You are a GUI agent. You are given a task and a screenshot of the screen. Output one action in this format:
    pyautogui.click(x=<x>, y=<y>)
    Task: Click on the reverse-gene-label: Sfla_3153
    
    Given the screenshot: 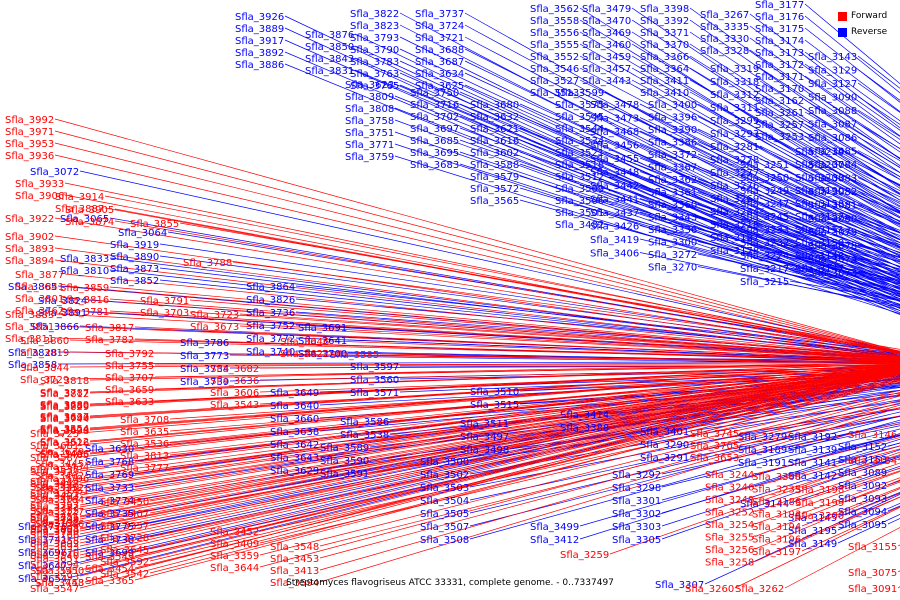 What is the action you would take?
    pyautogui.click(x=862, y=460)
    